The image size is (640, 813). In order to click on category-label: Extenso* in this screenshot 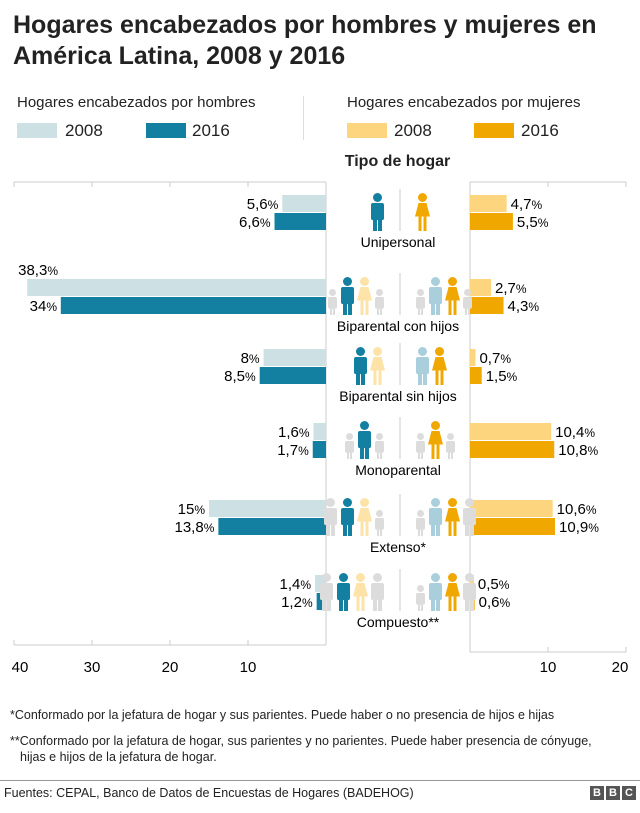, I will do `click(398, 547)`.